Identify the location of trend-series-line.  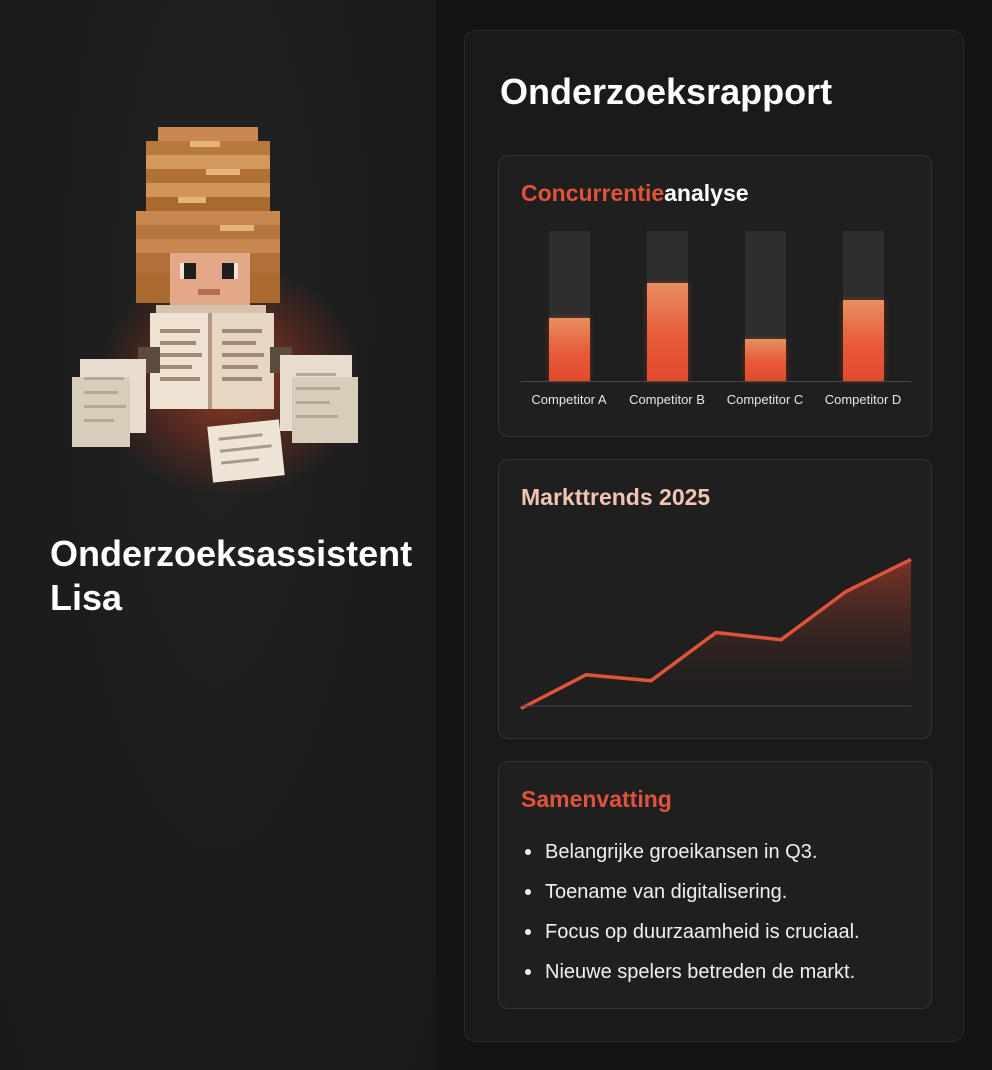
(716, 634).